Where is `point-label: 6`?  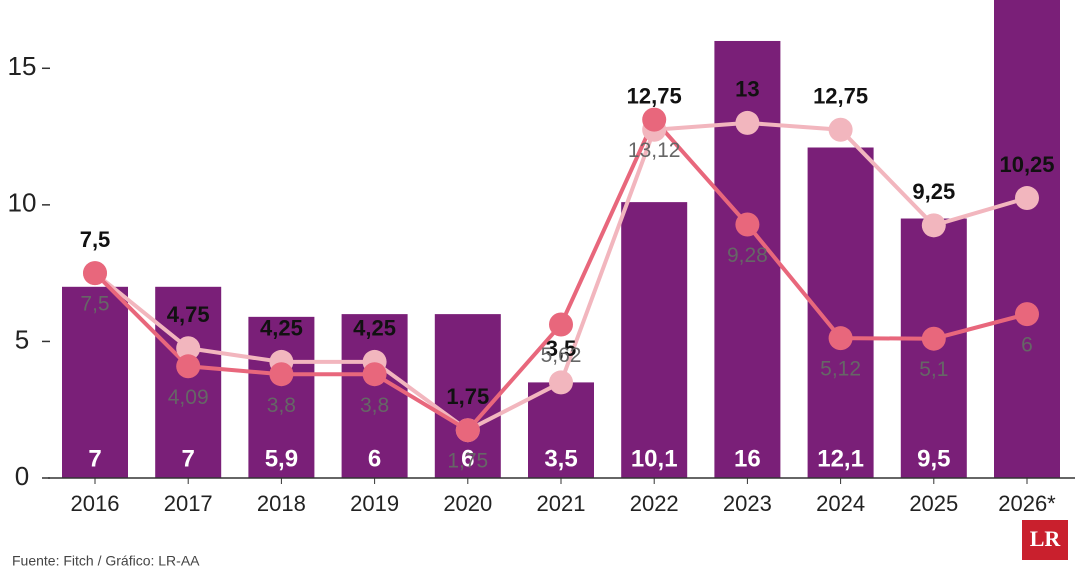
point-label: 6 is located at coordinates (1027, 345).